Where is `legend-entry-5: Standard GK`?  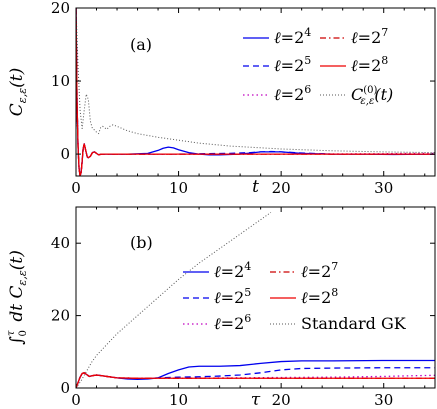 legend-entry-5: Standard GK is located at coordinates (338, 323).